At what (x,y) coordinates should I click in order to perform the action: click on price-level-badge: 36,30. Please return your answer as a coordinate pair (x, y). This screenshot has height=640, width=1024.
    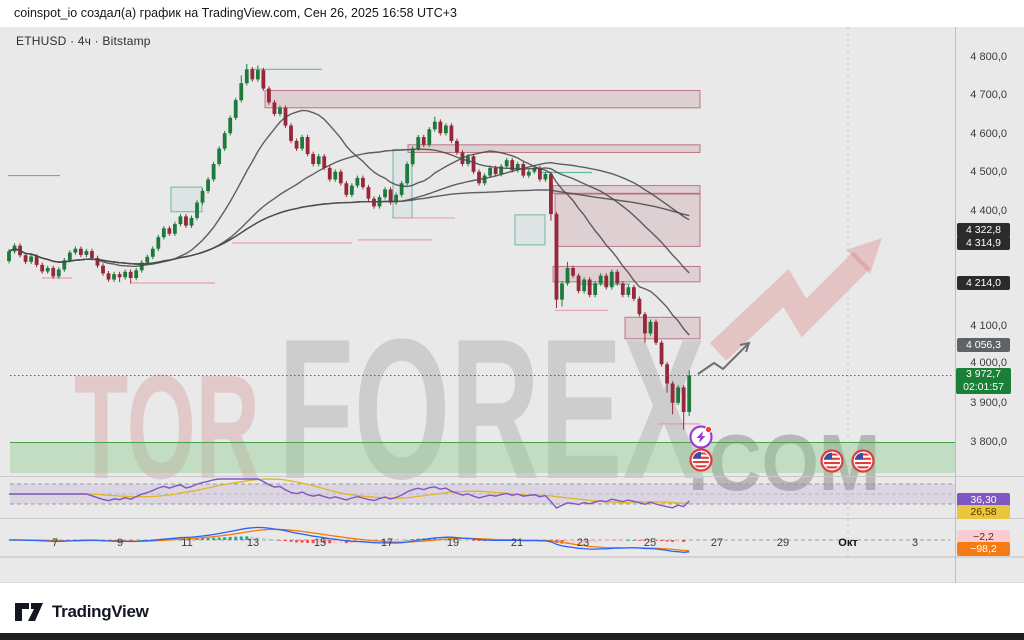
    Looking at the image, I should click on (983, 500).